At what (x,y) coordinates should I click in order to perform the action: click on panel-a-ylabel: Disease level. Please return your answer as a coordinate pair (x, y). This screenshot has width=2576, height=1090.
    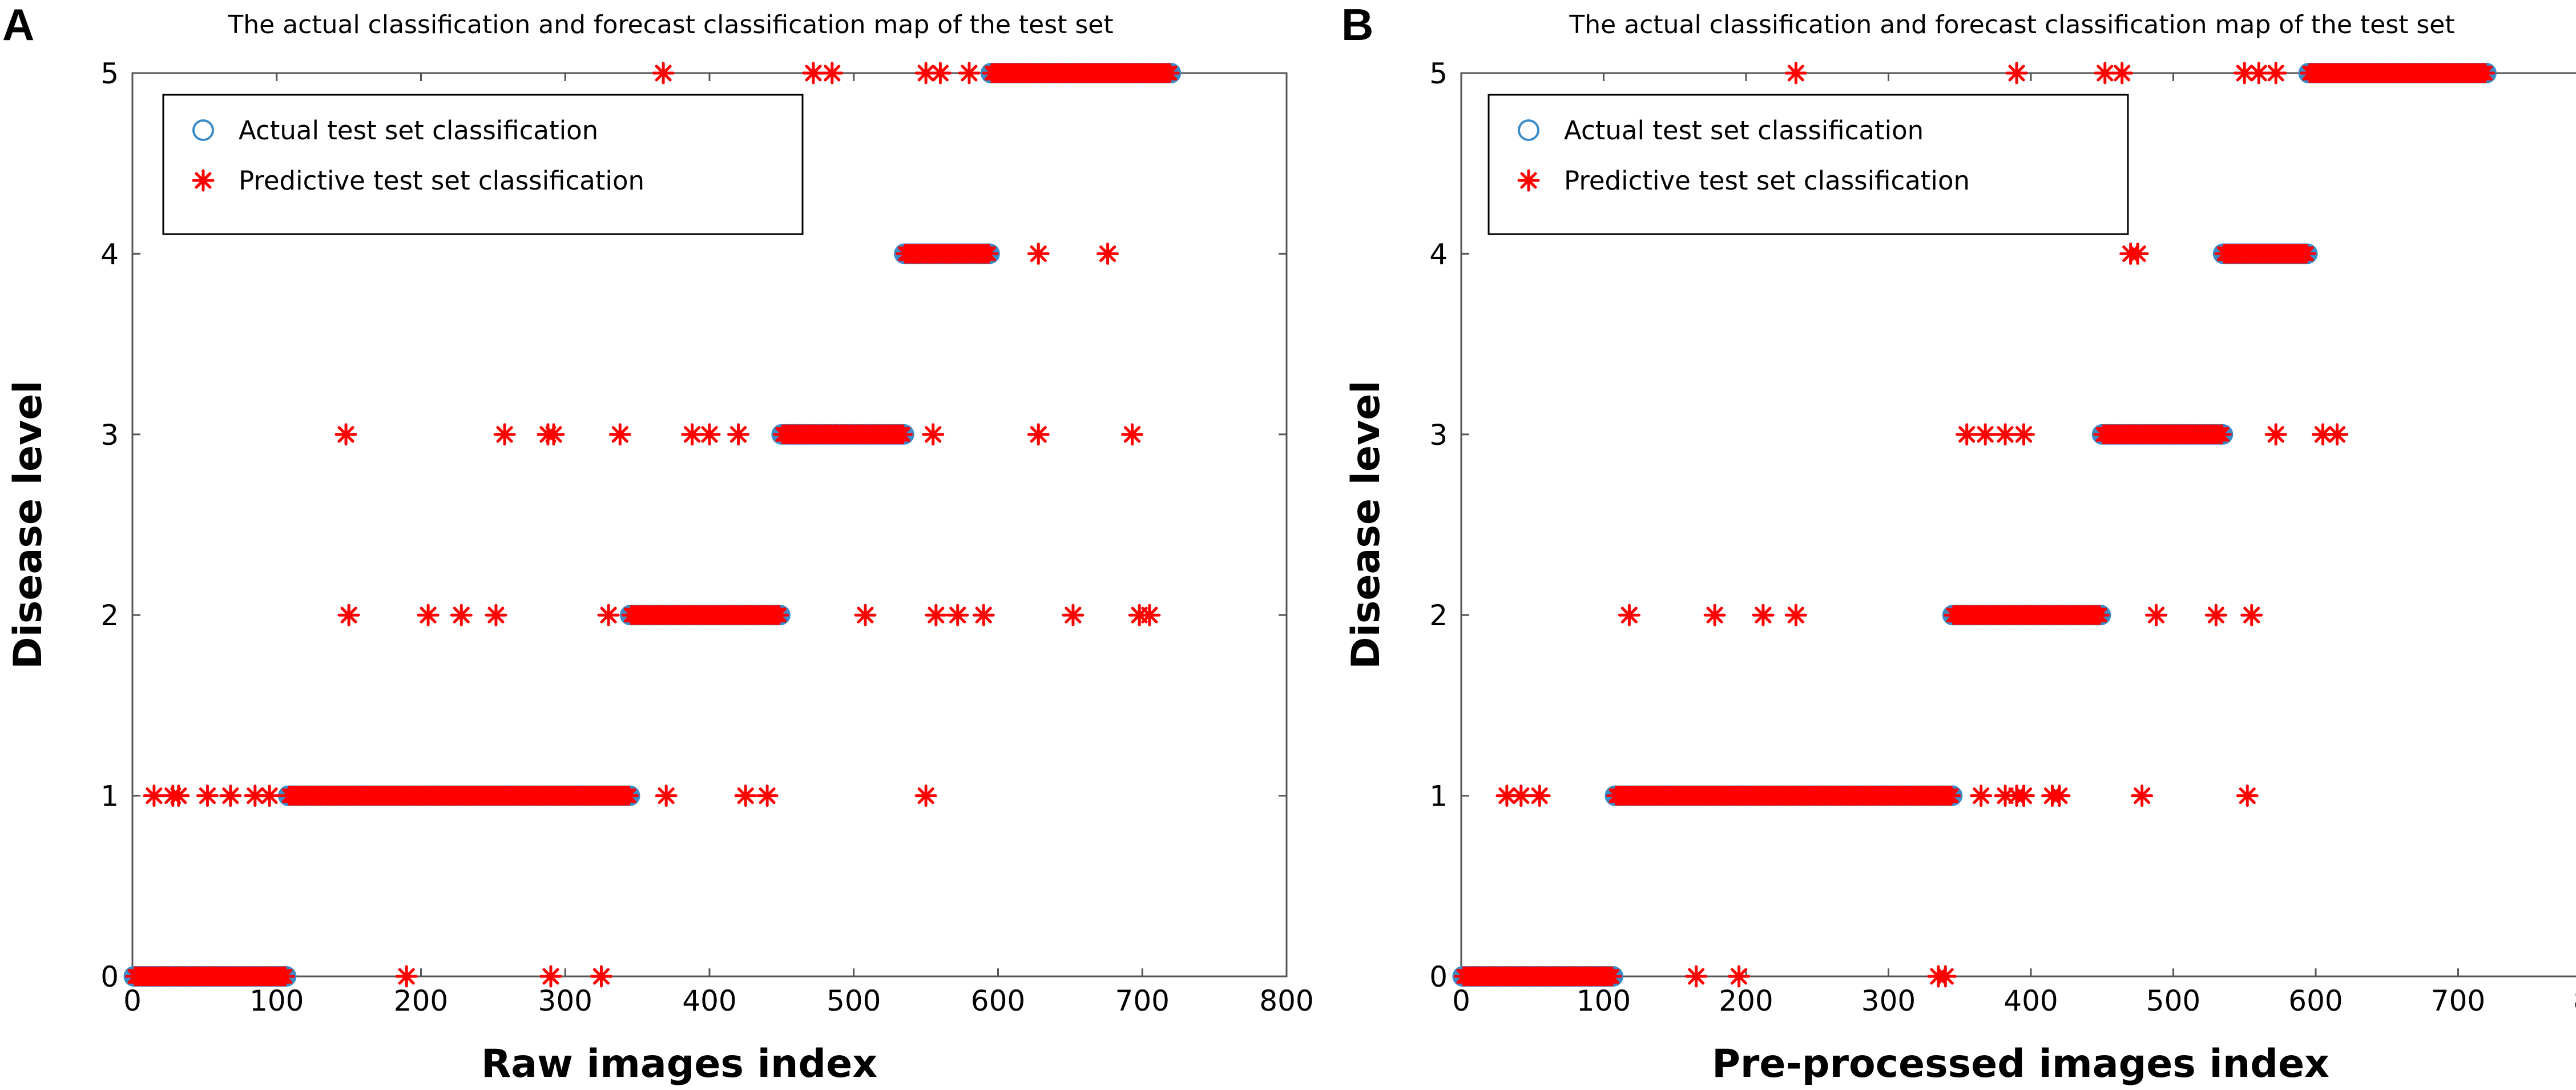
    Looking at the image, I should click on (29, 524).